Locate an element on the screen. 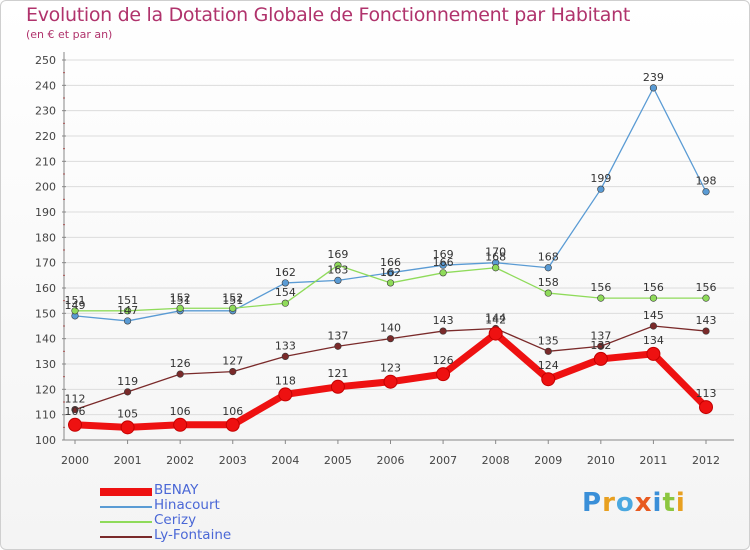 The height and width of the screenshot is (550, 750). logo-letter: x is located at coordinates (643, 503).